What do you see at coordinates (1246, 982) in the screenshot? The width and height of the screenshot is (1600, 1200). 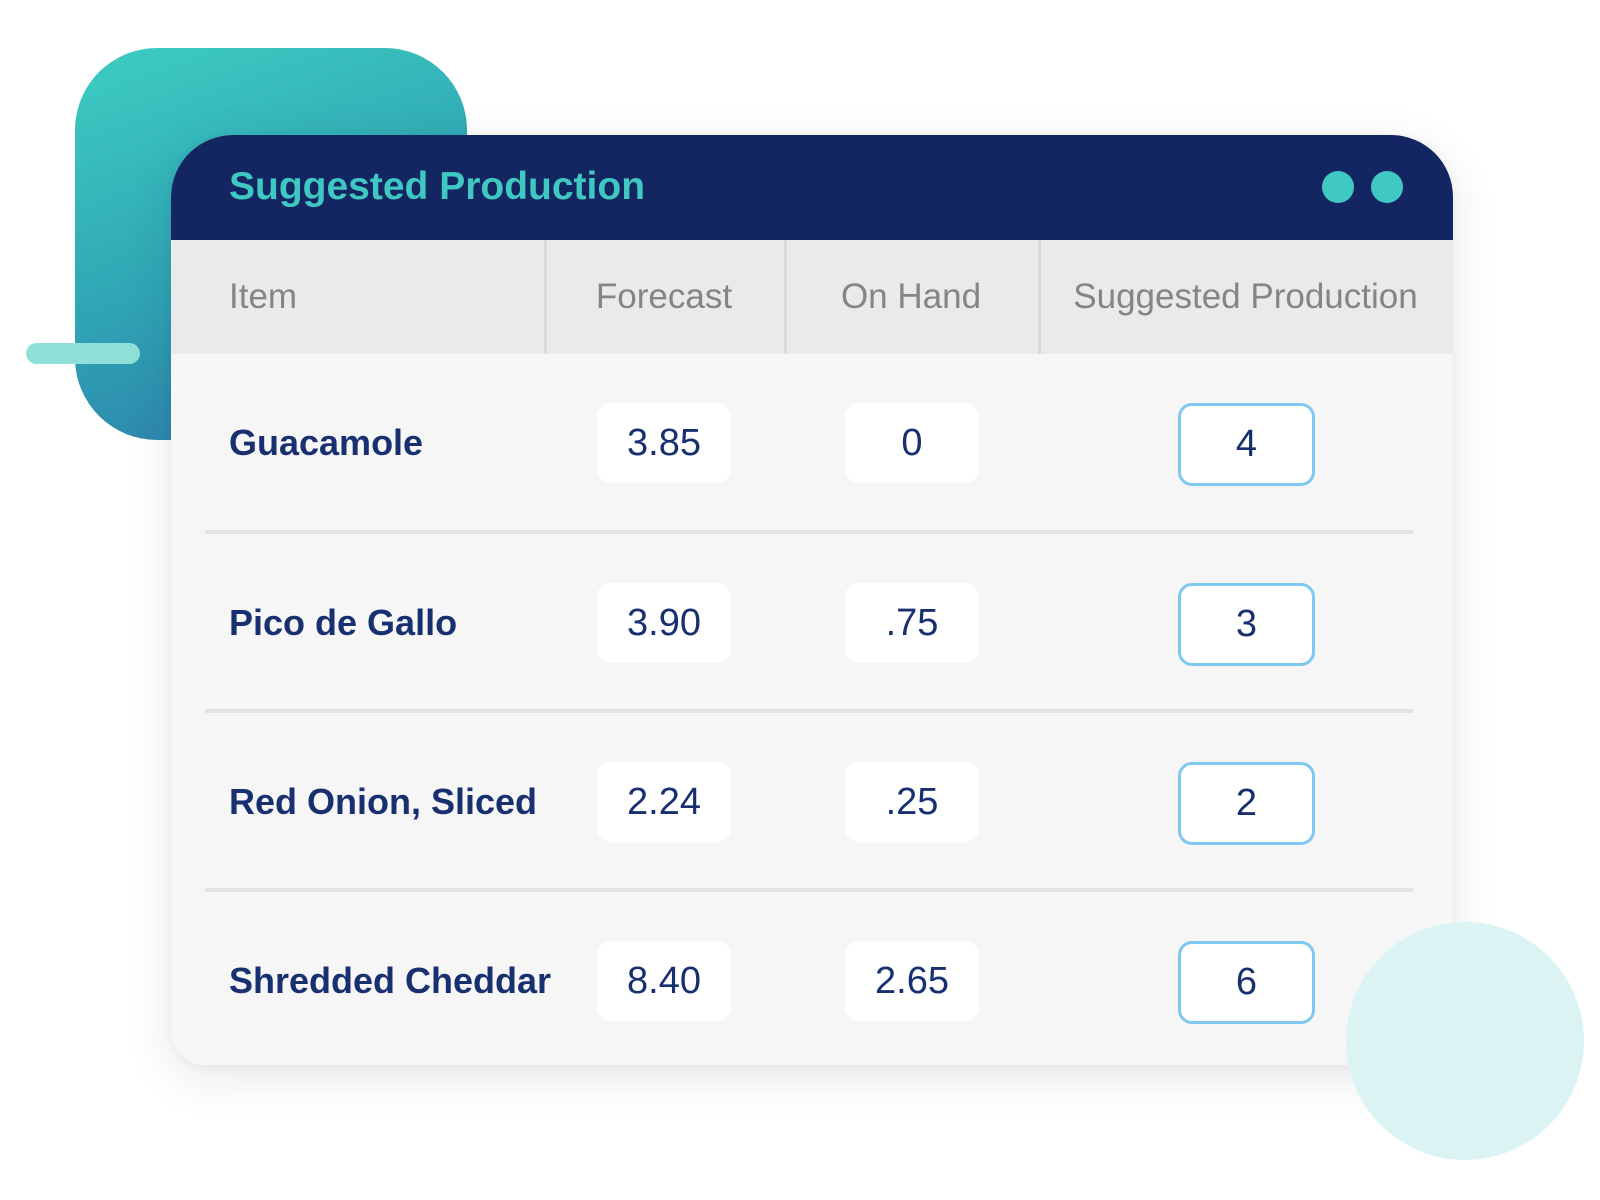 I see `suggested-production-input: 6` at bounding box center [1246, 982].